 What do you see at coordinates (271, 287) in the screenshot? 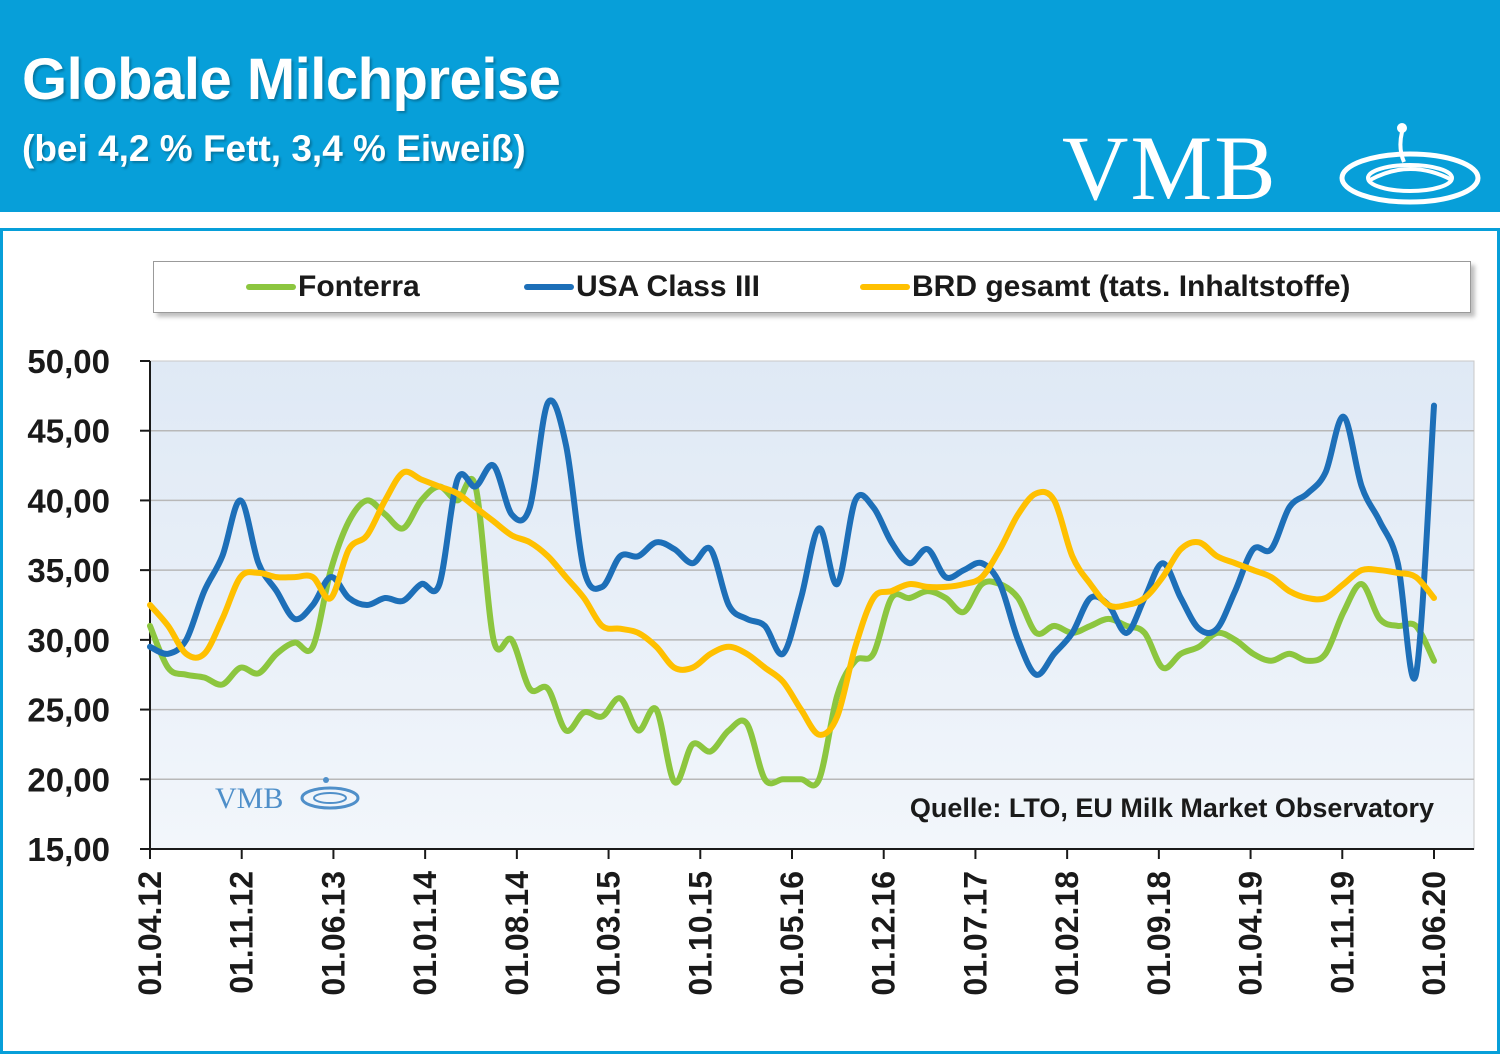
I see `legend-swatch-fonterra` at bounding box center [271, 287].